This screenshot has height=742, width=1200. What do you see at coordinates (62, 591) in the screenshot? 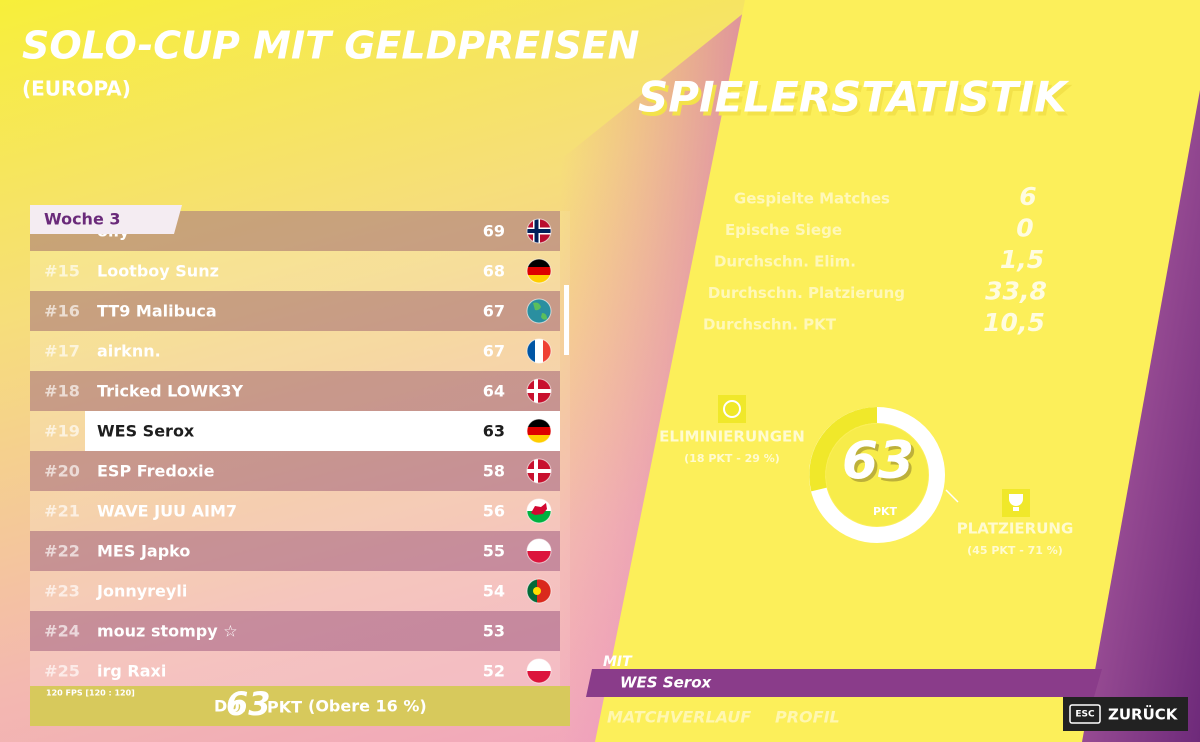
I see `row-rank: #23` at bounding box center [62, 591].